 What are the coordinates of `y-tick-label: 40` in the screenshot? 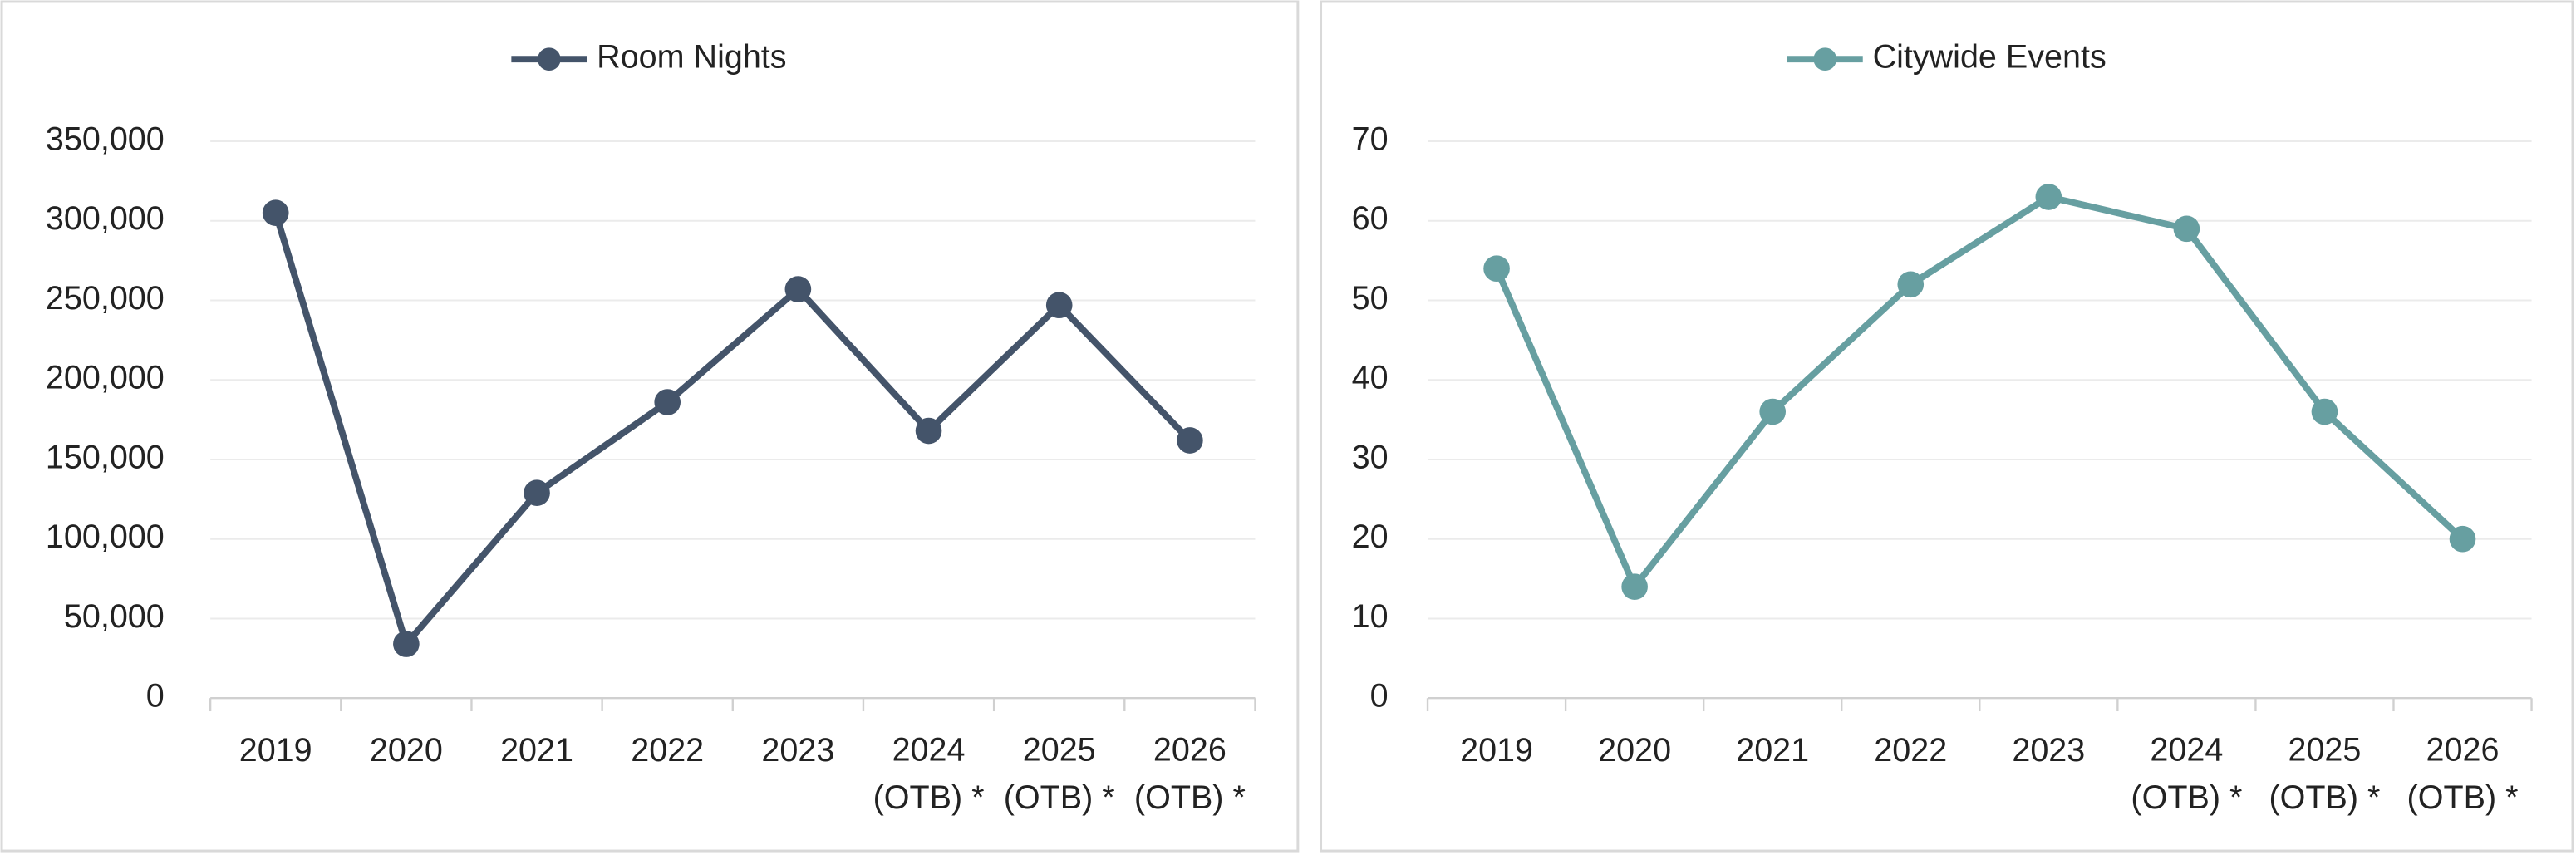 It's located at (1370, 378).